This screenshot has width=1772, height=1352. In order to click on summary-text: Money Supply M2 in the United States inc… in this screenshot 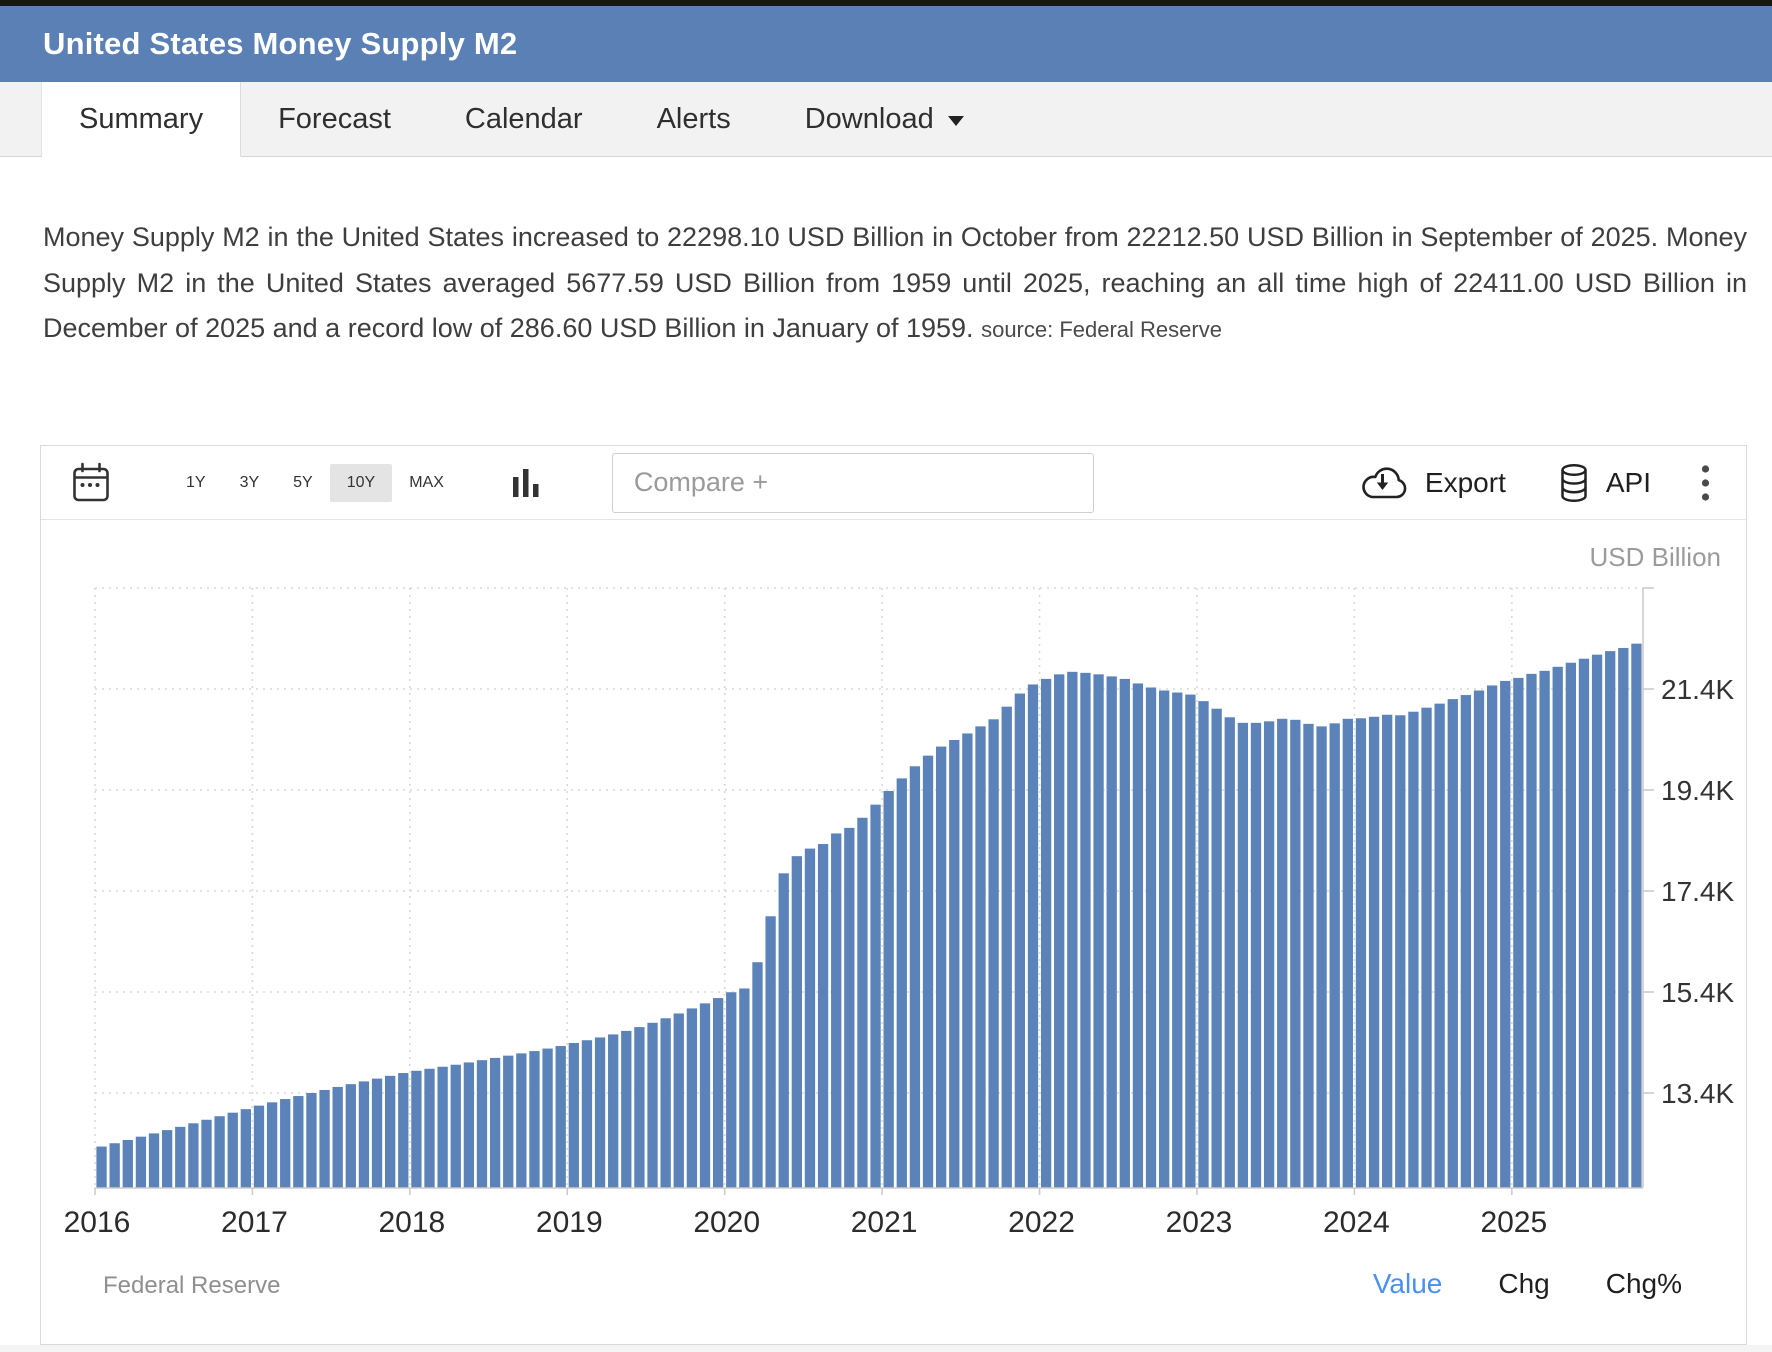, I will do `click(895, 282)`.